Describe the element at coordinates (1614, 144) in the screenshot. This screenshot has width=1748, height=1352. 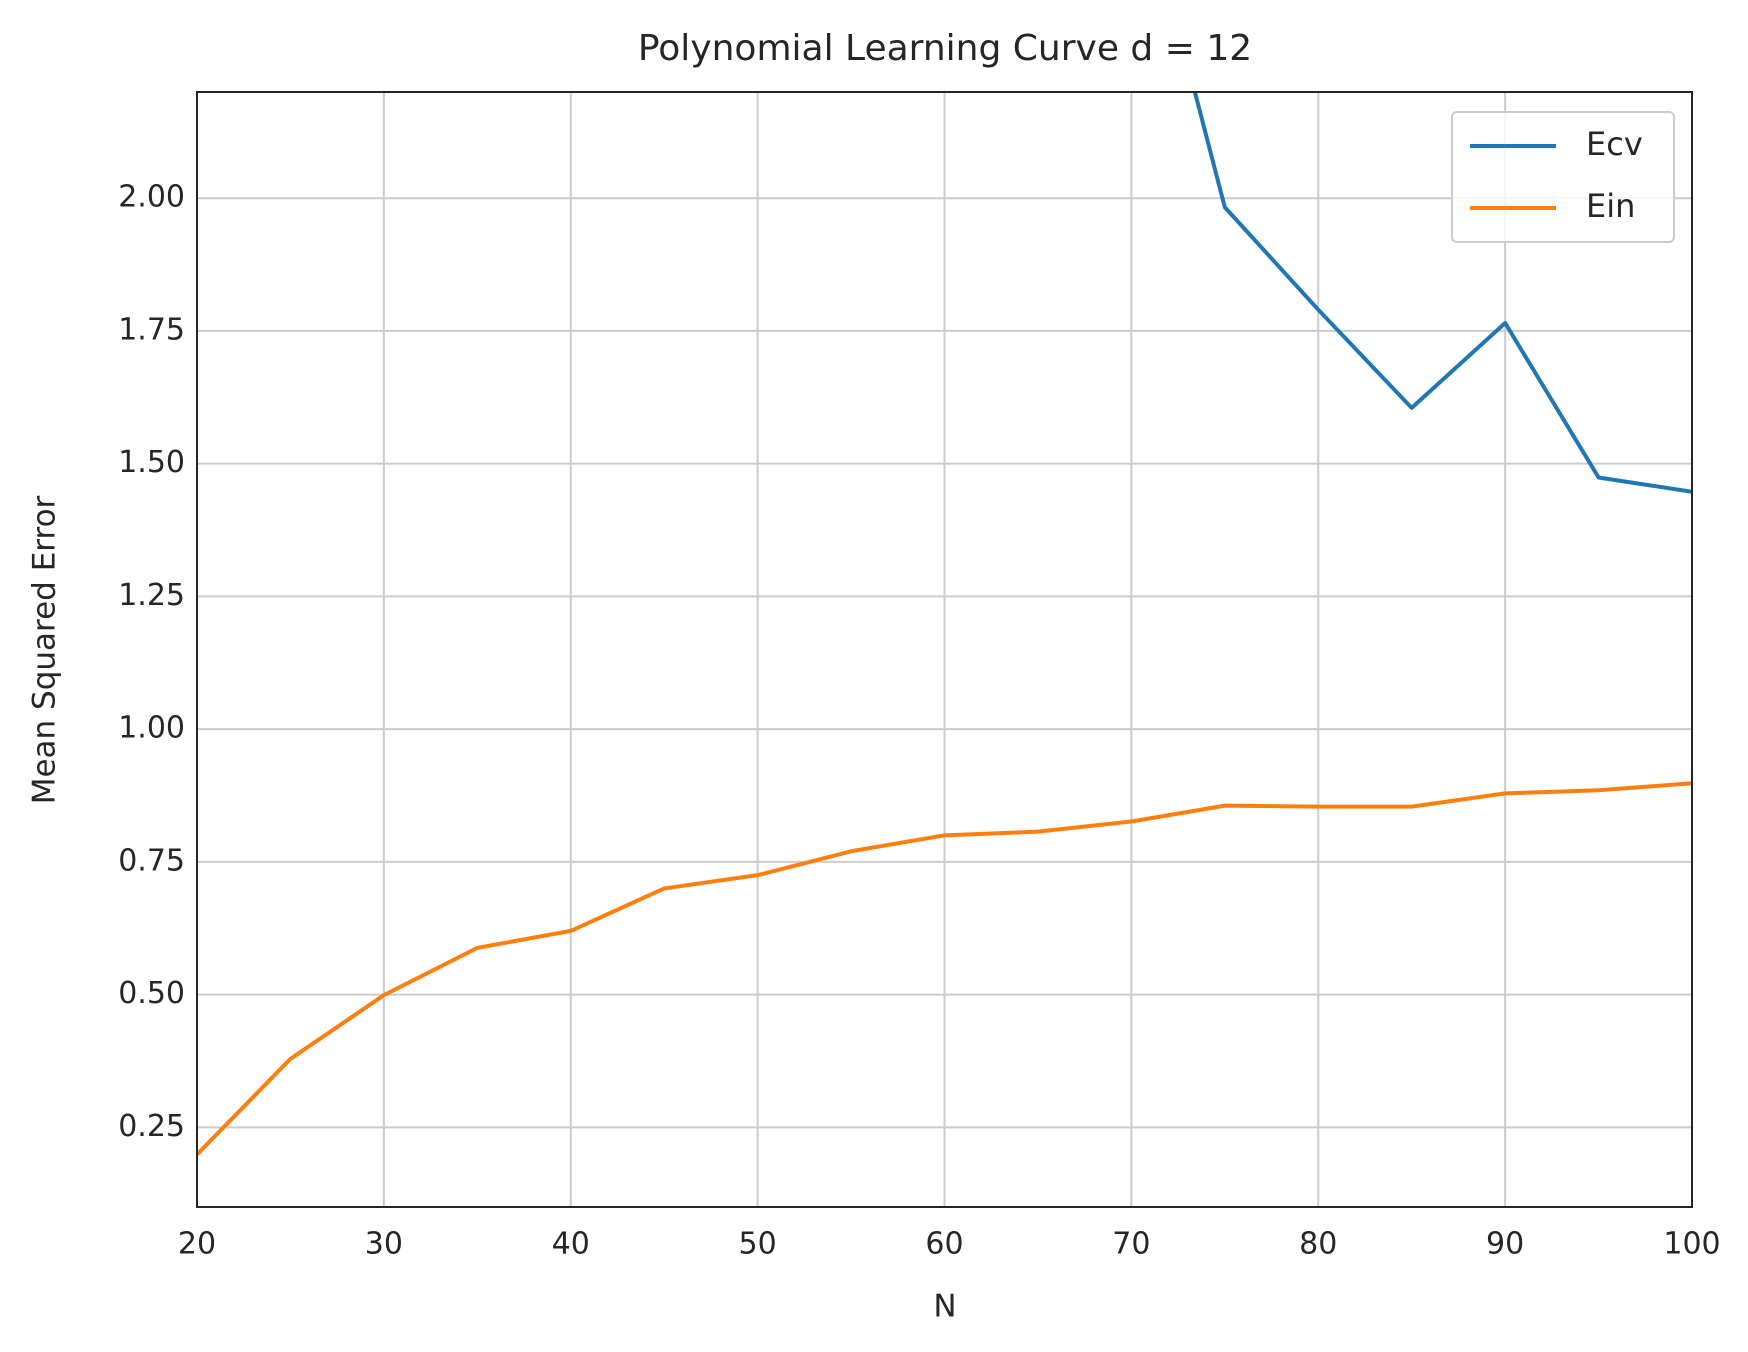
I see `legend-label: Ecv` at that location.